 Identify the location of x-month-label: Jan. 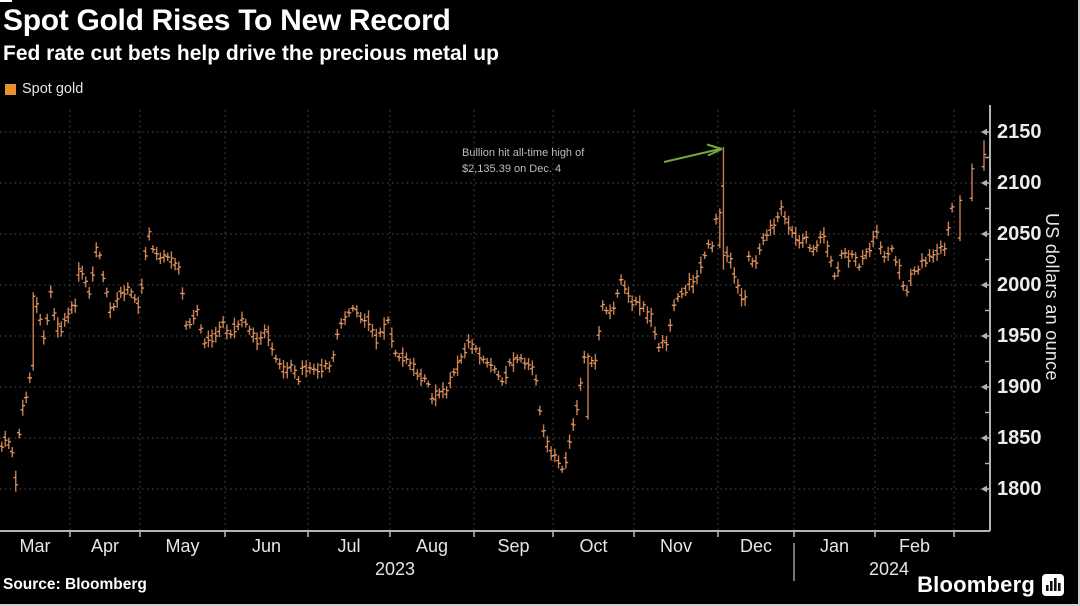
(834, 546).